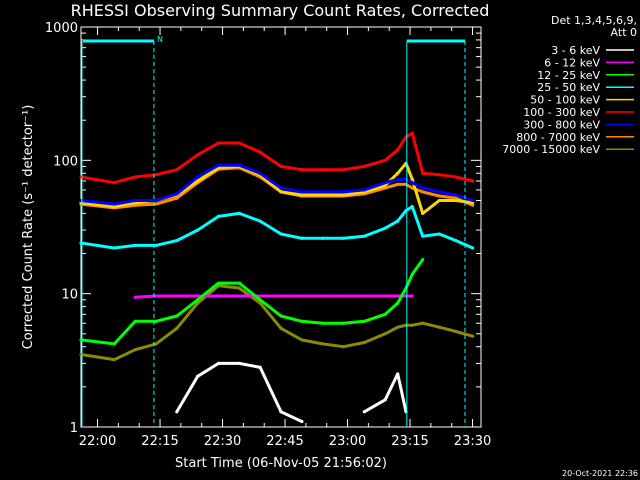 The image size is (640, 480). Describe the element at coordinates (561, 124) in the screenshot. I see `legend-label: 300 - 800 keV` at that location.